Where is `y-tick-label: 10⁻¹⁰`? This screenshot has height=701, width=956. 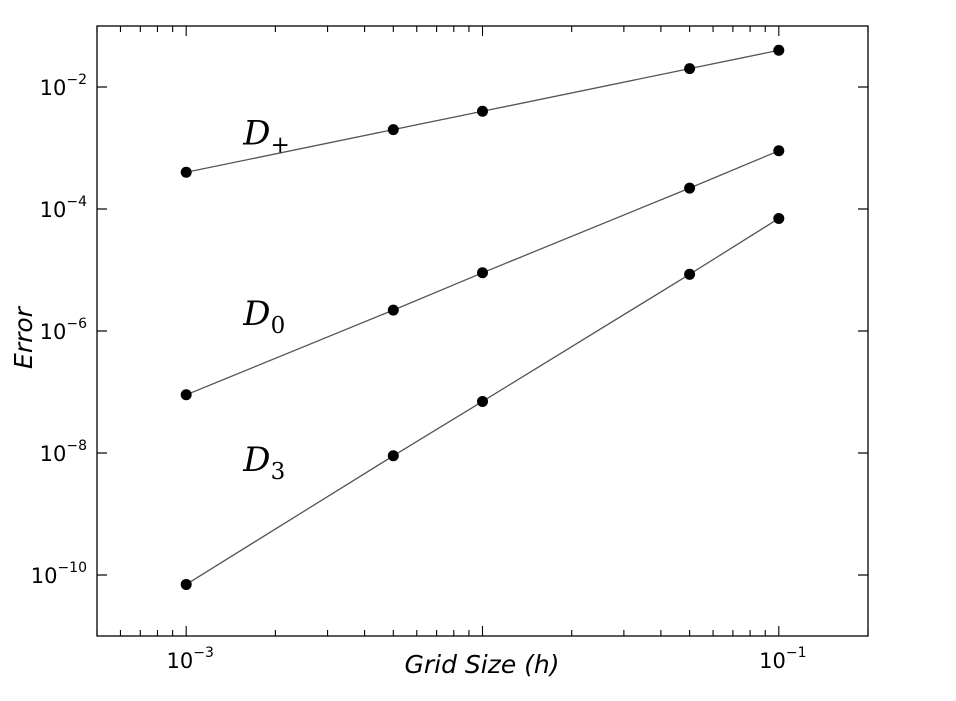
y-tick-label: 10⁻¹⁰ is located at coordinates (59, 574).